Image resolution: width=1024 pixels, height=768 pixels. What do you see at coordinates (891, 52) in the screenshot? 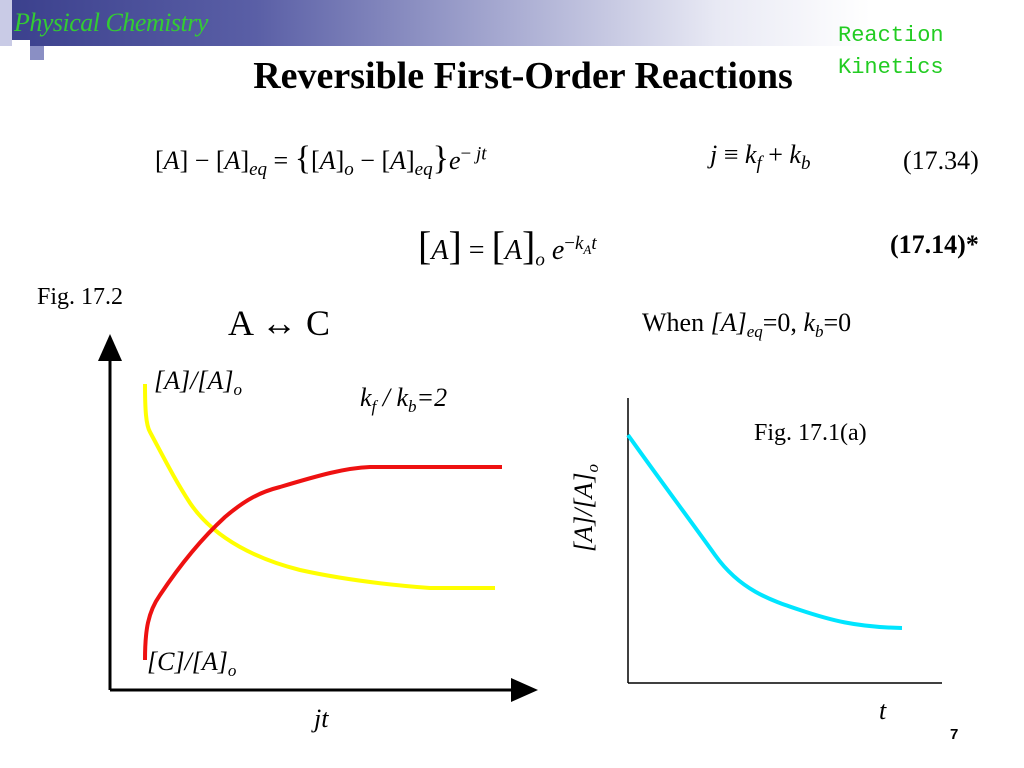
I see `corner-topic: Reaction Kinetics` at bounding box center [891, 52].